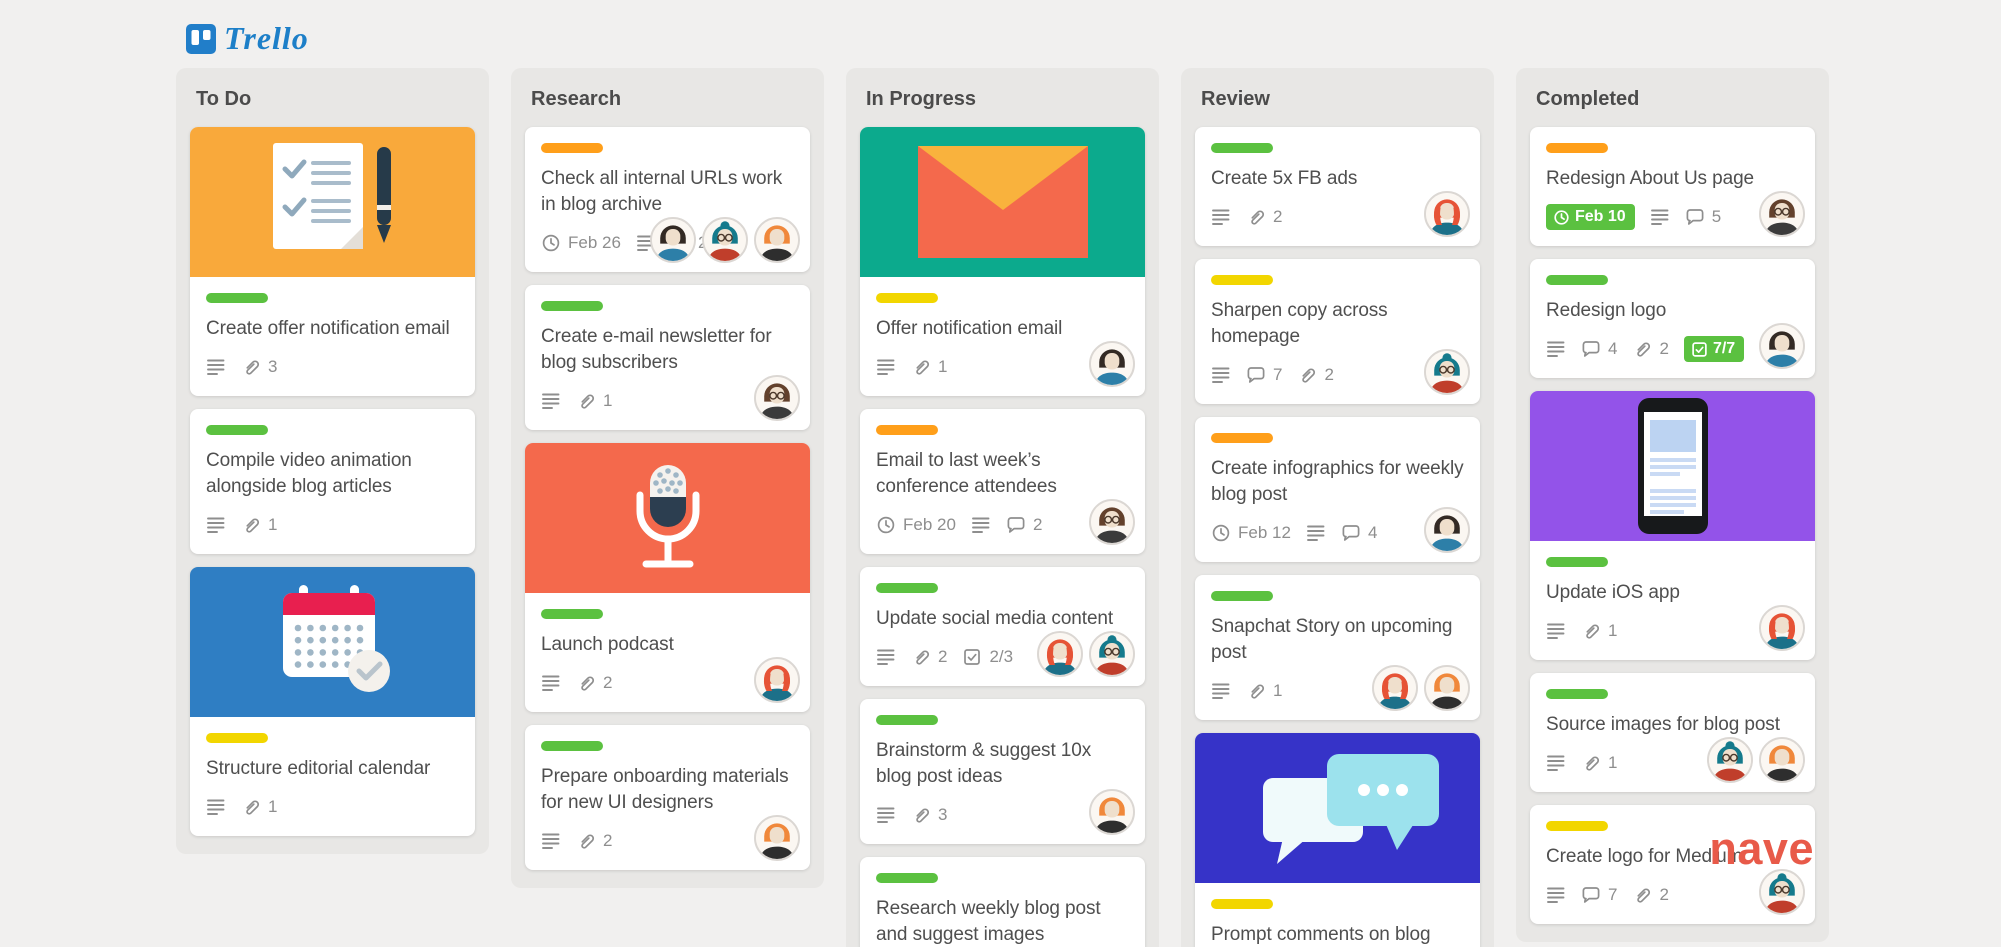 The height and width of the screenshot is (947, 2001). I want to click on card-create-logo-for-medium: Create logo for Medium 7 2, so click(1672, 864).